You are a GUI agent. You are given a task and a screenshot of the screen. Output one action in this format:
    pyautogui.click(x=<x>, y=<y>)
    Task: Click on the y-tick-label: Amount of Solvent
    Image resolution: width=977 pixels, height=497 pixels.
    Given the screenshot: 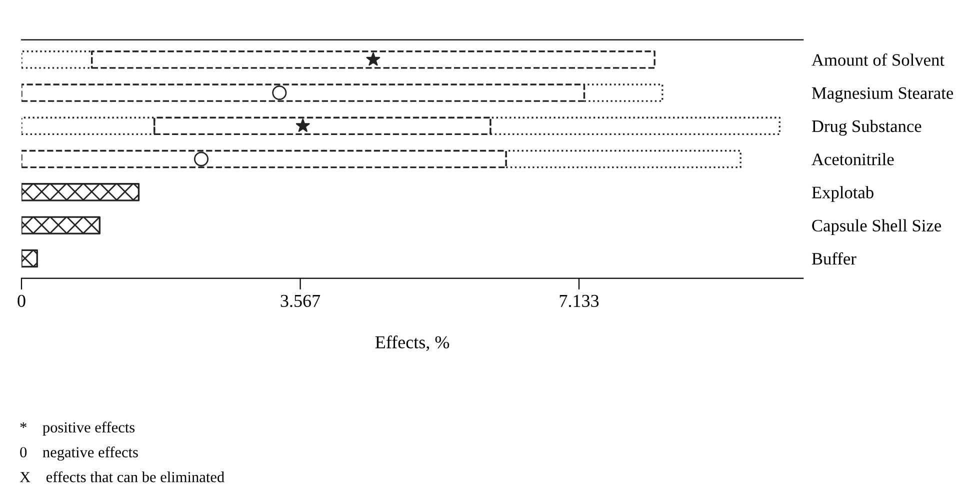 What is the action you would take?
    pyautogui.click(x=878, y=59)
    